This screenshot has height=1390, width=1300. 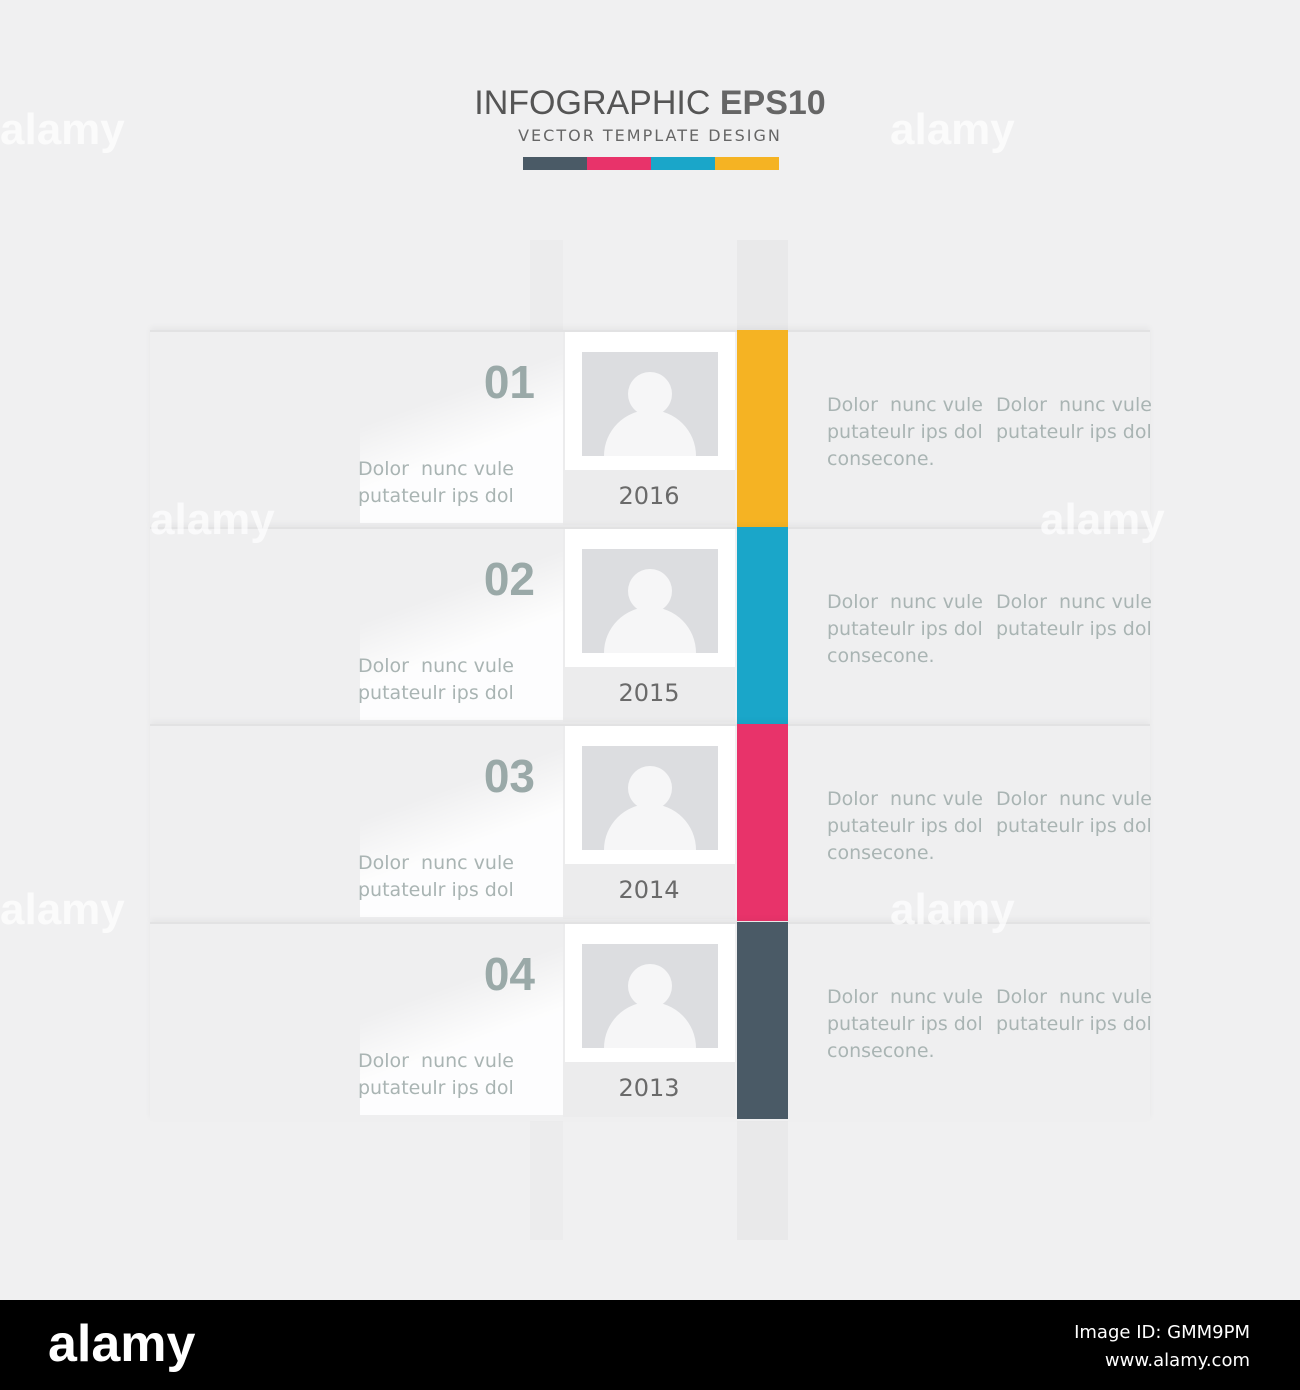 What do you see at coordinates (649, 496) in the screenshot?
I see `item-year: 2016` at bounding box center [649, 496].